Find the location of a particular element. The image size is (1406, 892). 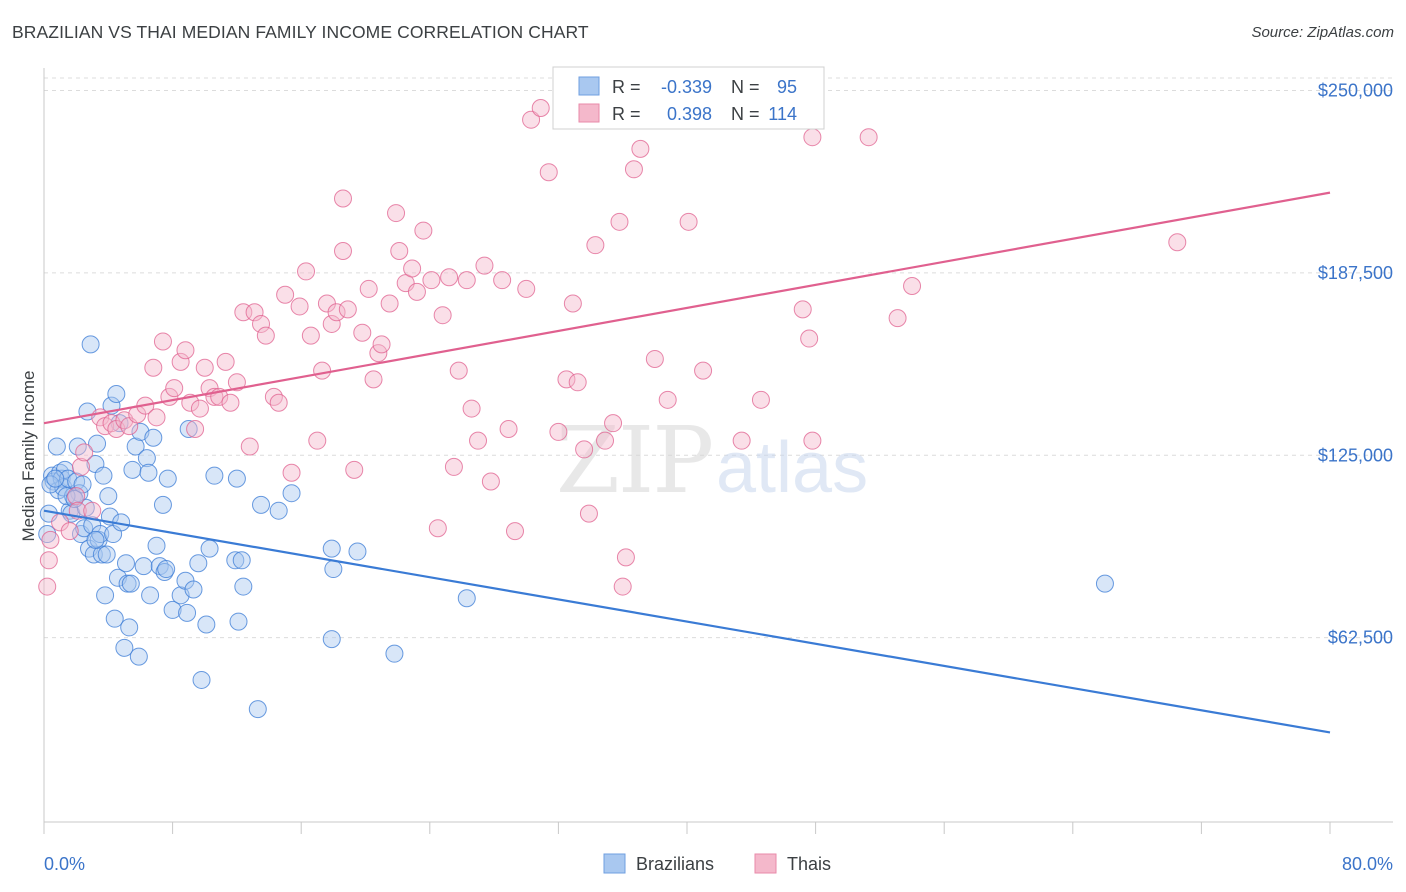

x-tick-label-right: 80.0% is located at coordinates (1367, 864).